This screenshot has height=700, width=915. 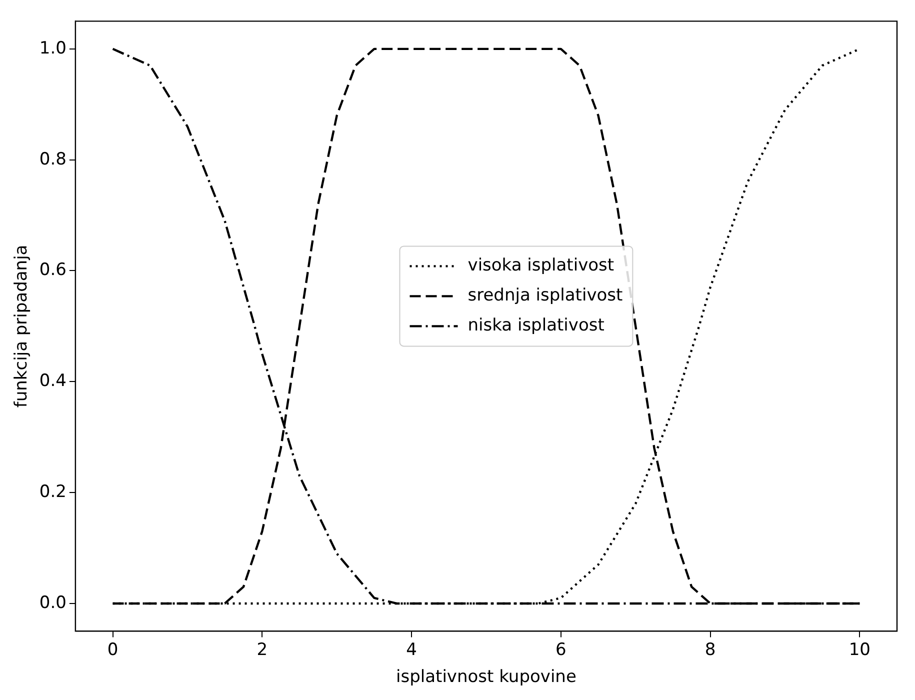 I want to click on y-tick-label: 0.0, so click(x=52, y=602).